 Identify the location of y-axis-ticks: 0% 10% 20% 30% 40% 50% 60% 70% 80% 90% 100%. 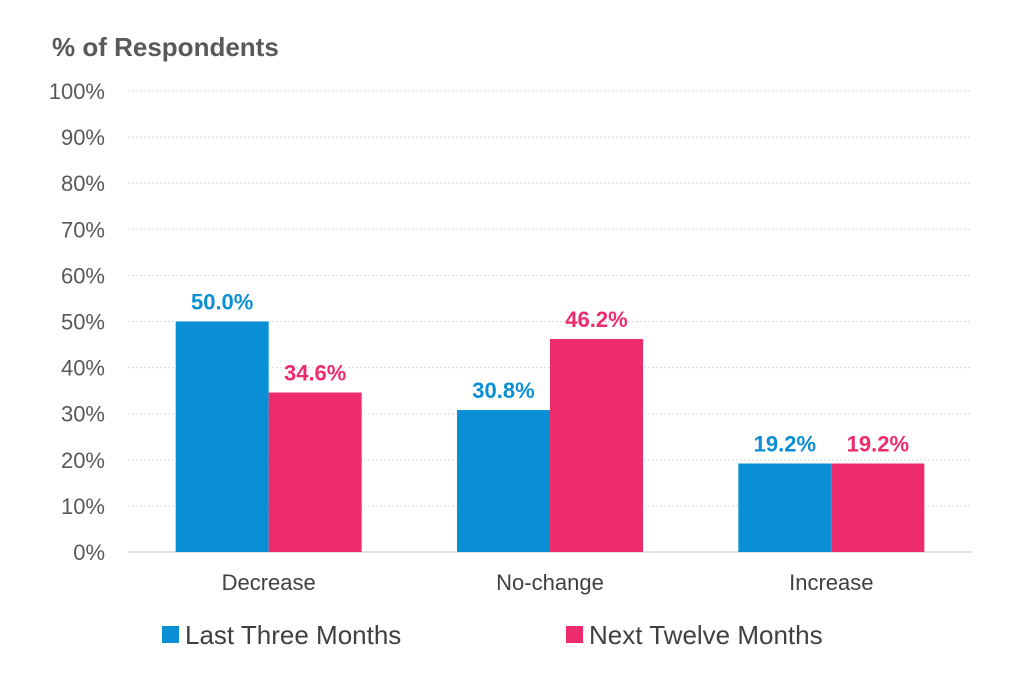
(77, 322).